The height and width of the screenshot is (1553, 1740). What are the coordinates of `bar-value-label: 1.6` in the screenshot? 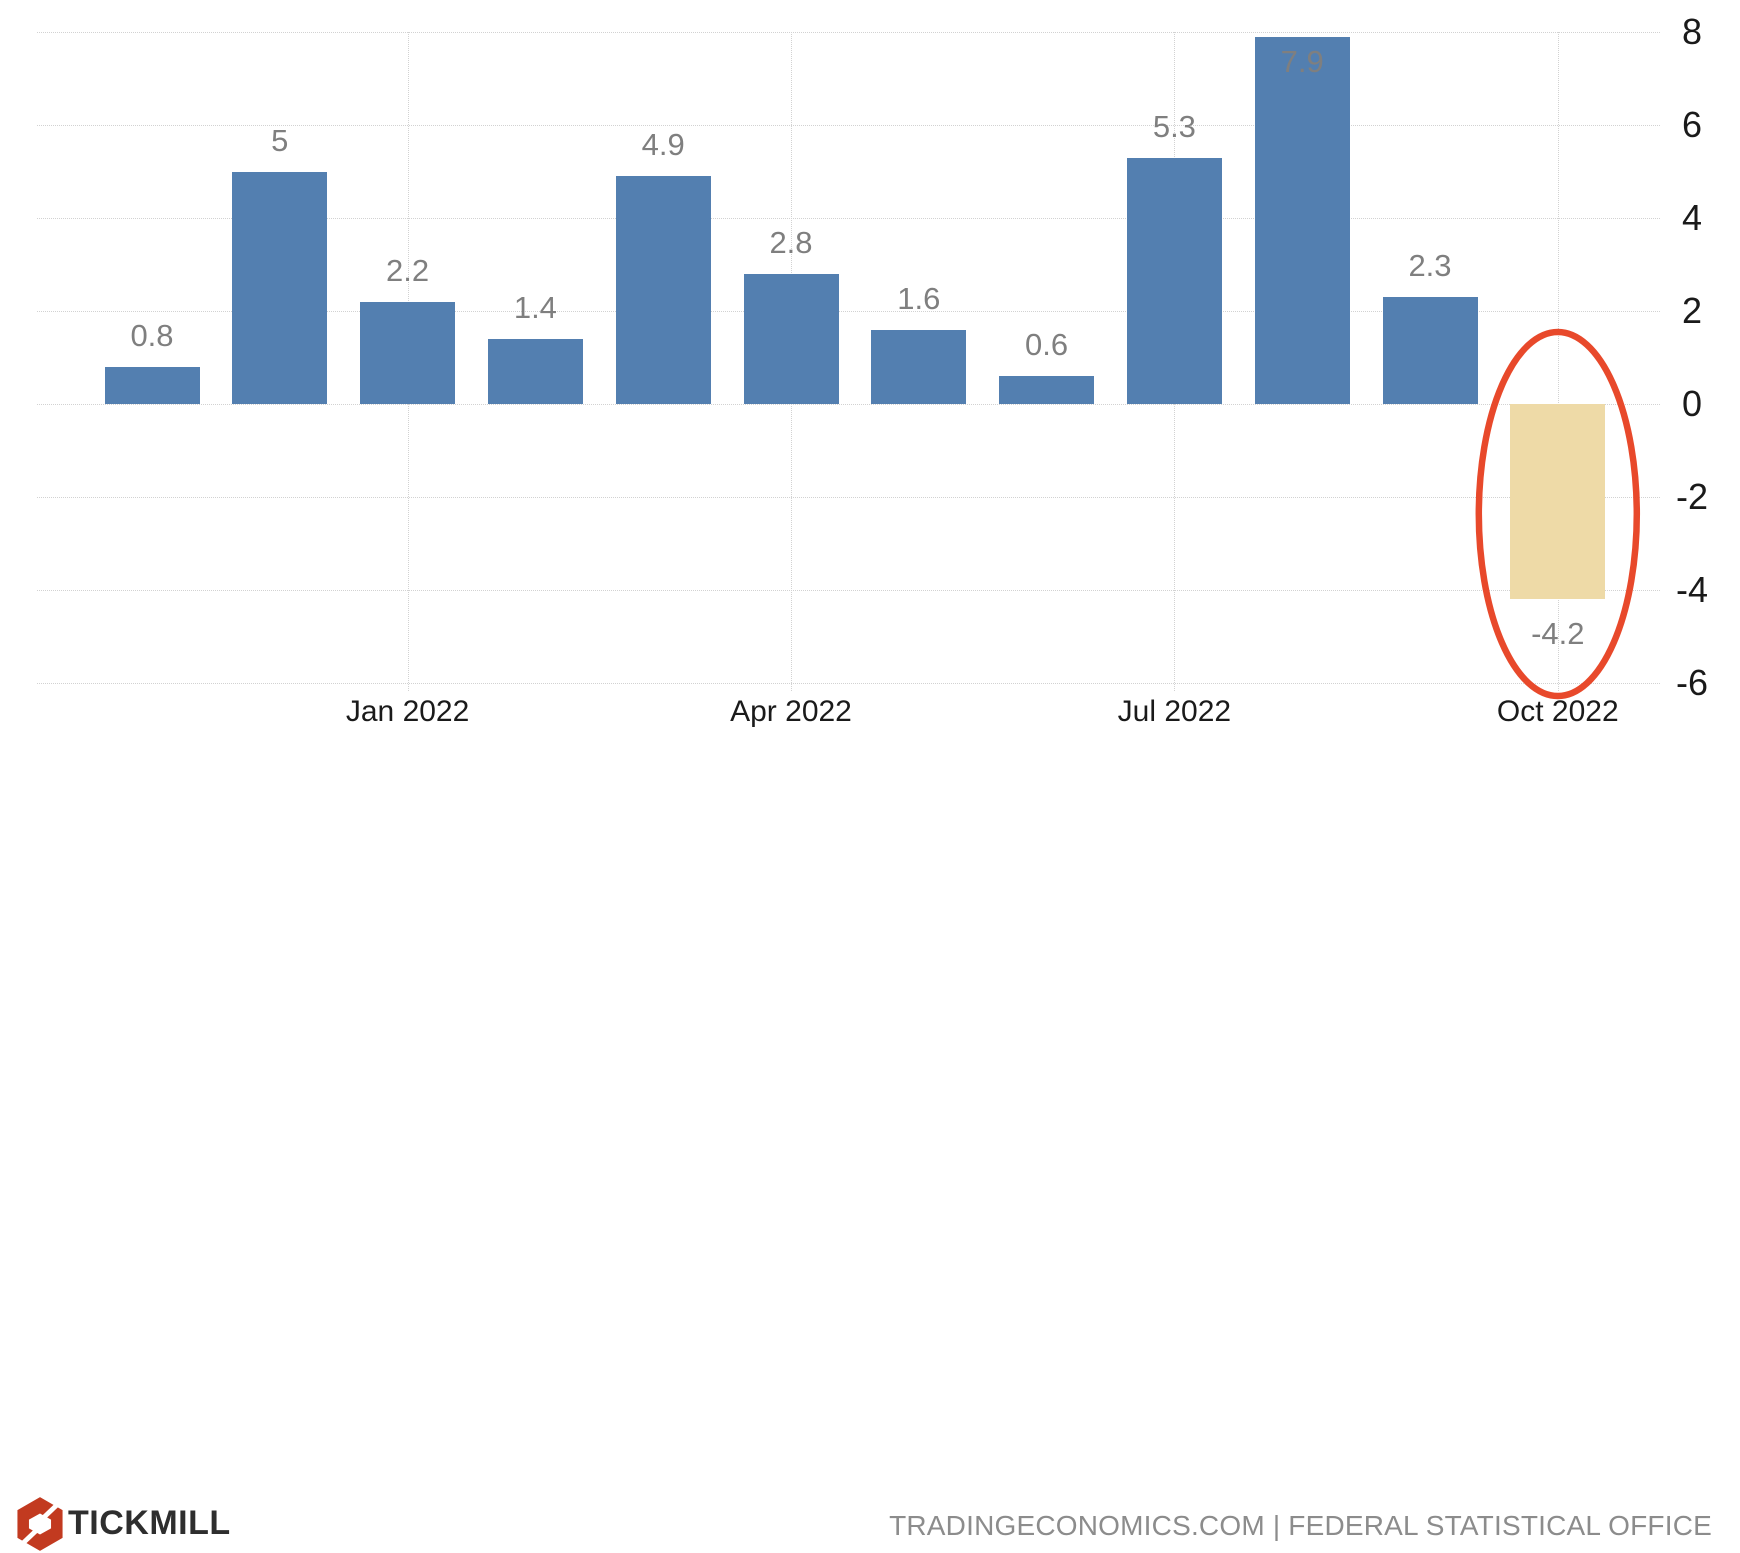 It's located at (919, 298).